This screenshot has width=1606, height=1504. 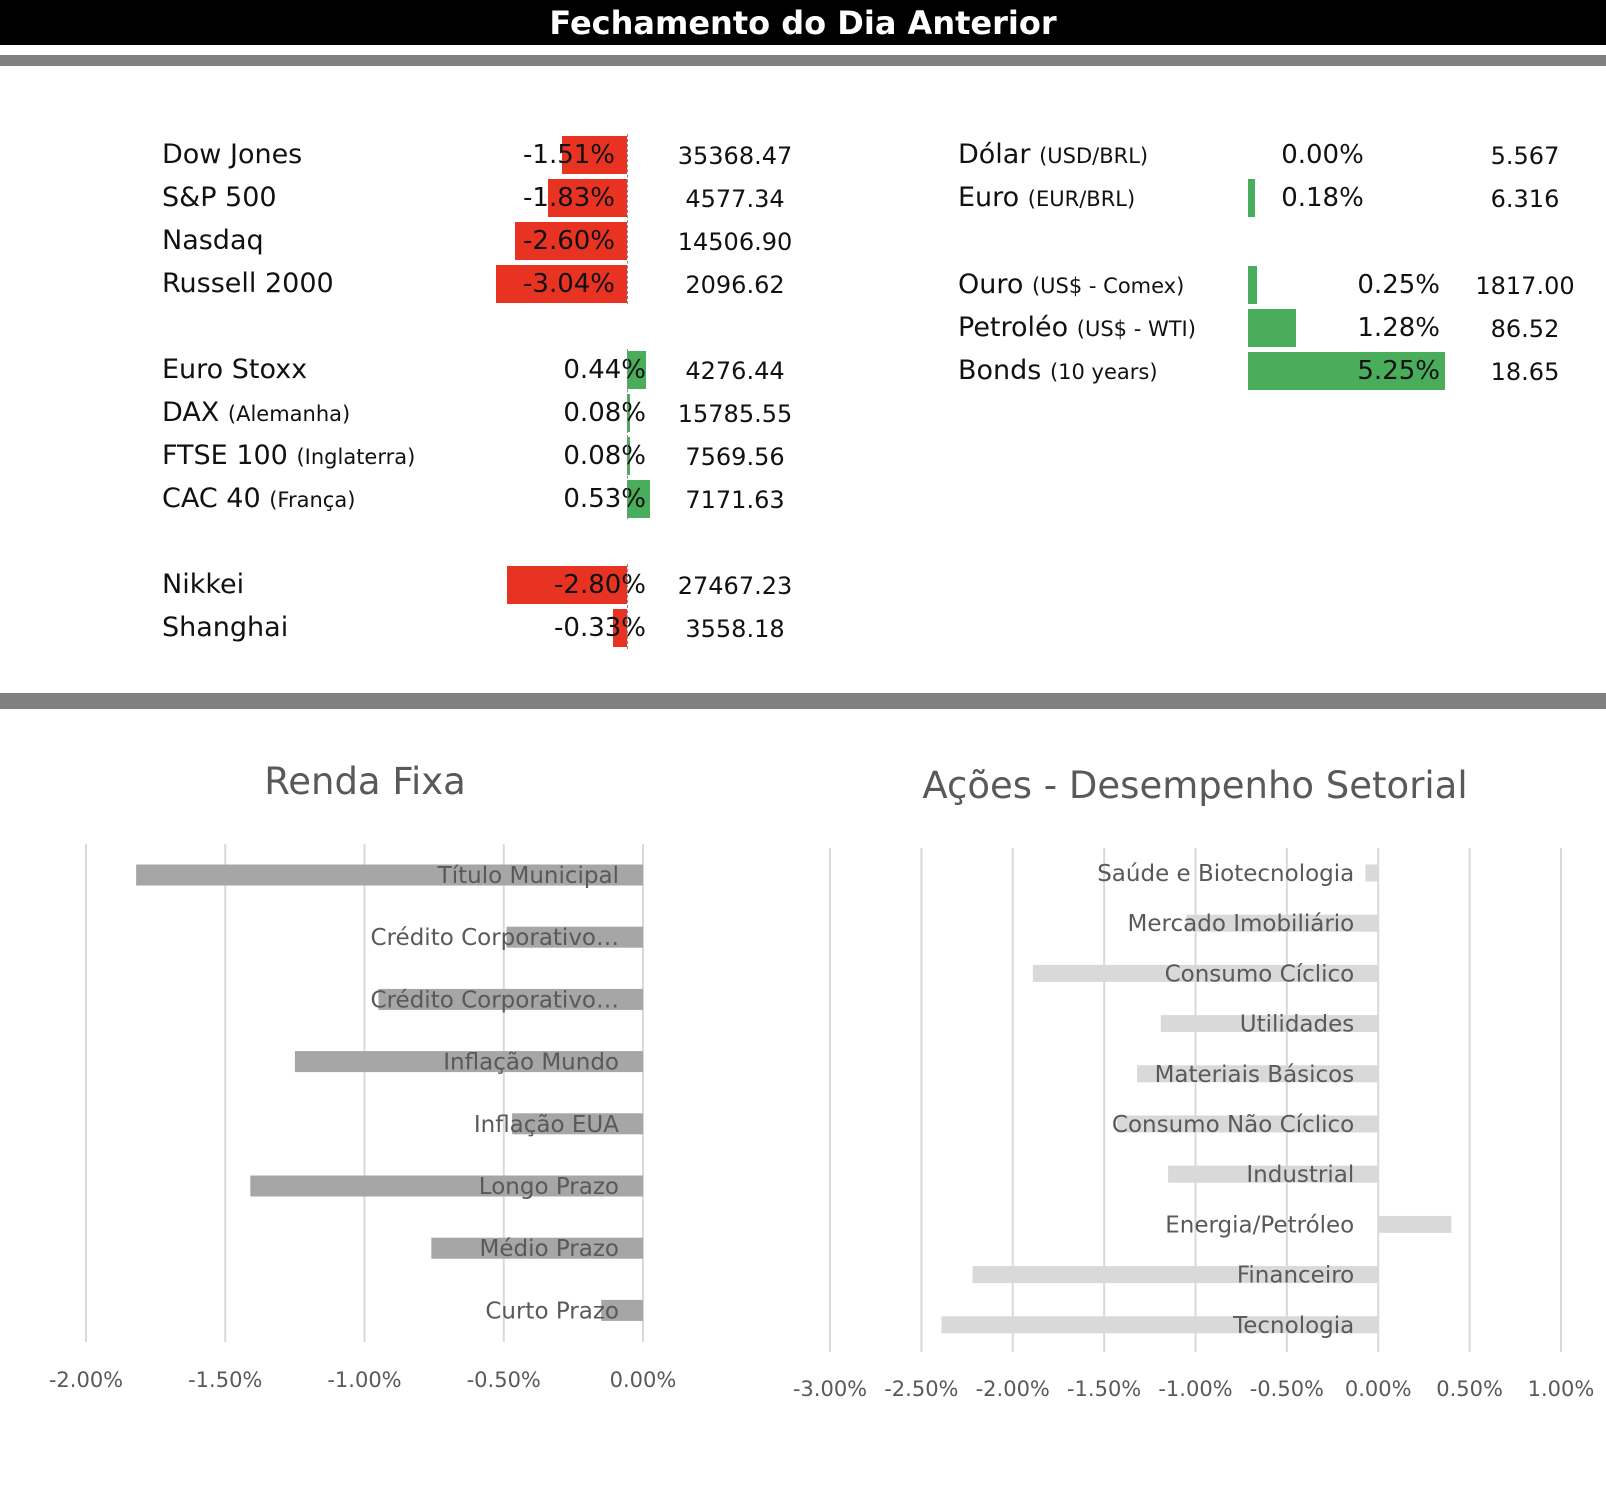 I want to click on market-name-sub: (US$ - WTI), so click(x=1136, y=329).